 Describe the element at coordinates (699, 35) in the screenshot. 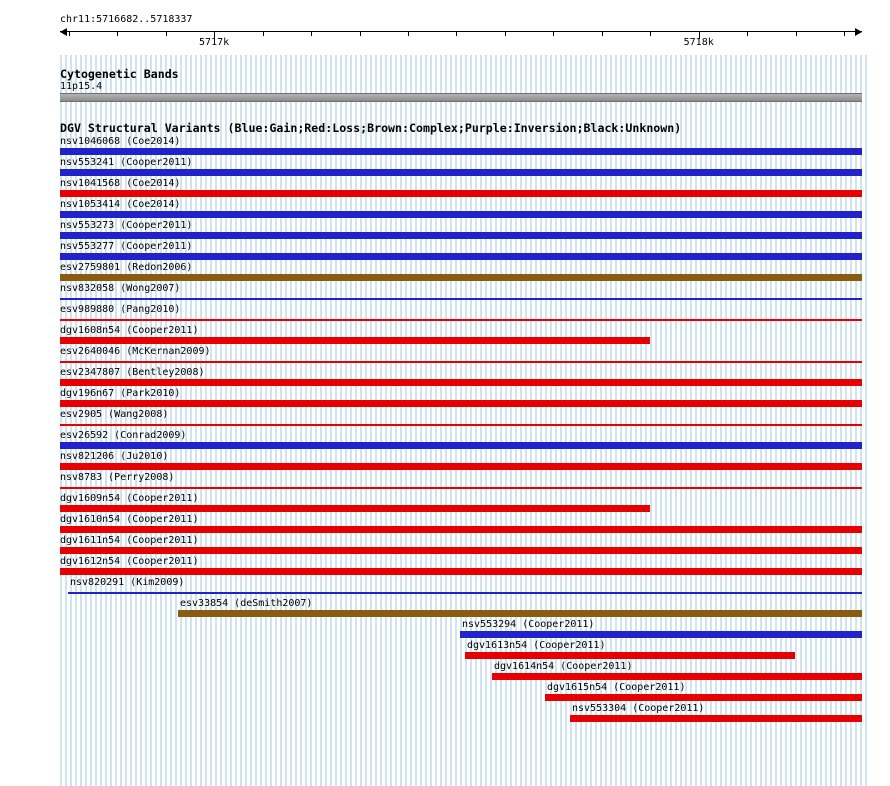

I see `ruler-major-tick` at that location.